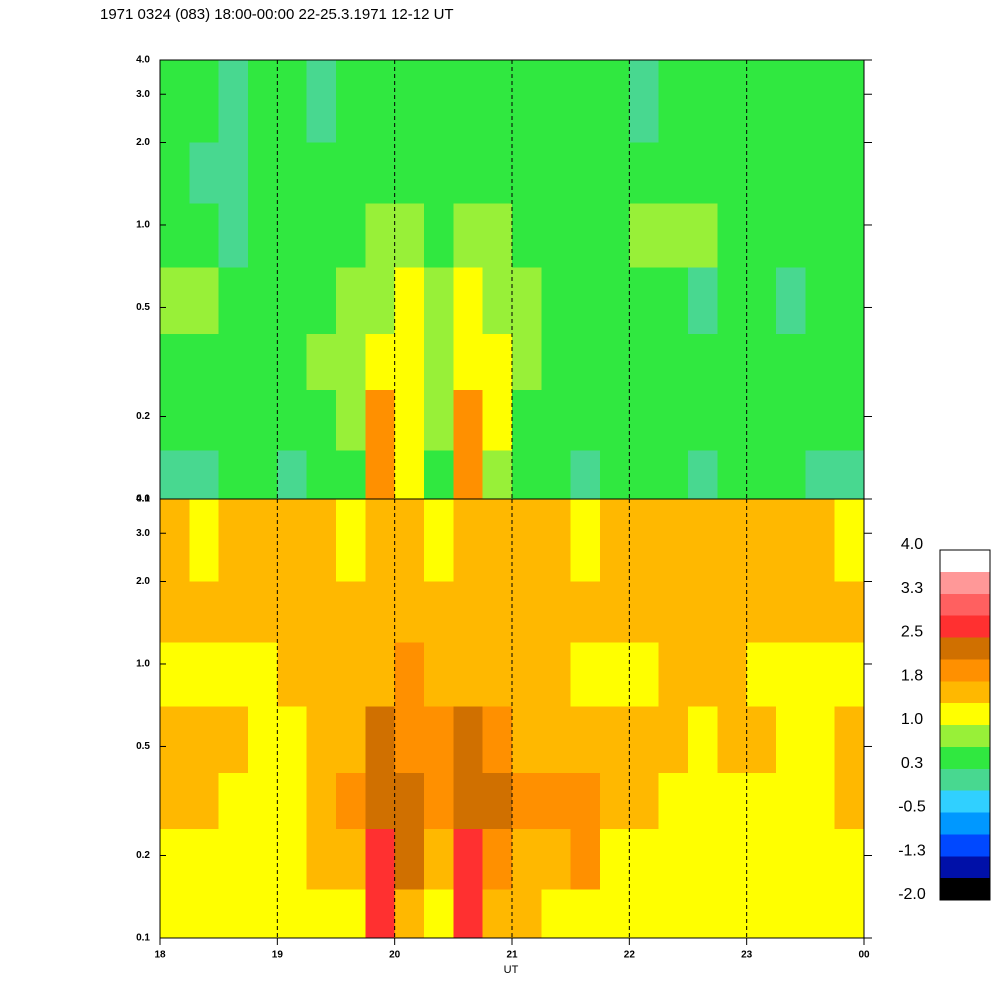 This screenshot has width=1000, height=1000. Describe the element at coordinates (160, 955) in the screenshot. I see `x-tick-label: 18` at that location.